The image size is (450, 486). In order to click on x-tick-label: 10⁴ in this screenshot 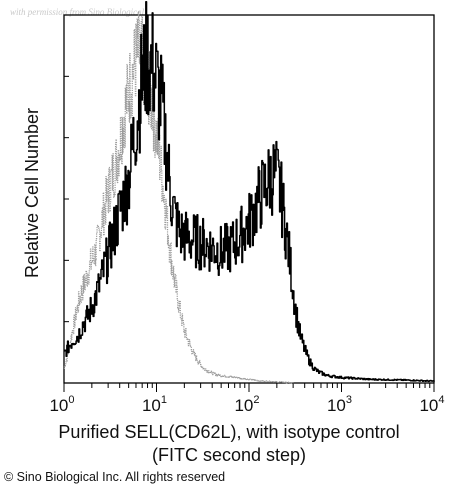, I will do `click(431, 404)`.